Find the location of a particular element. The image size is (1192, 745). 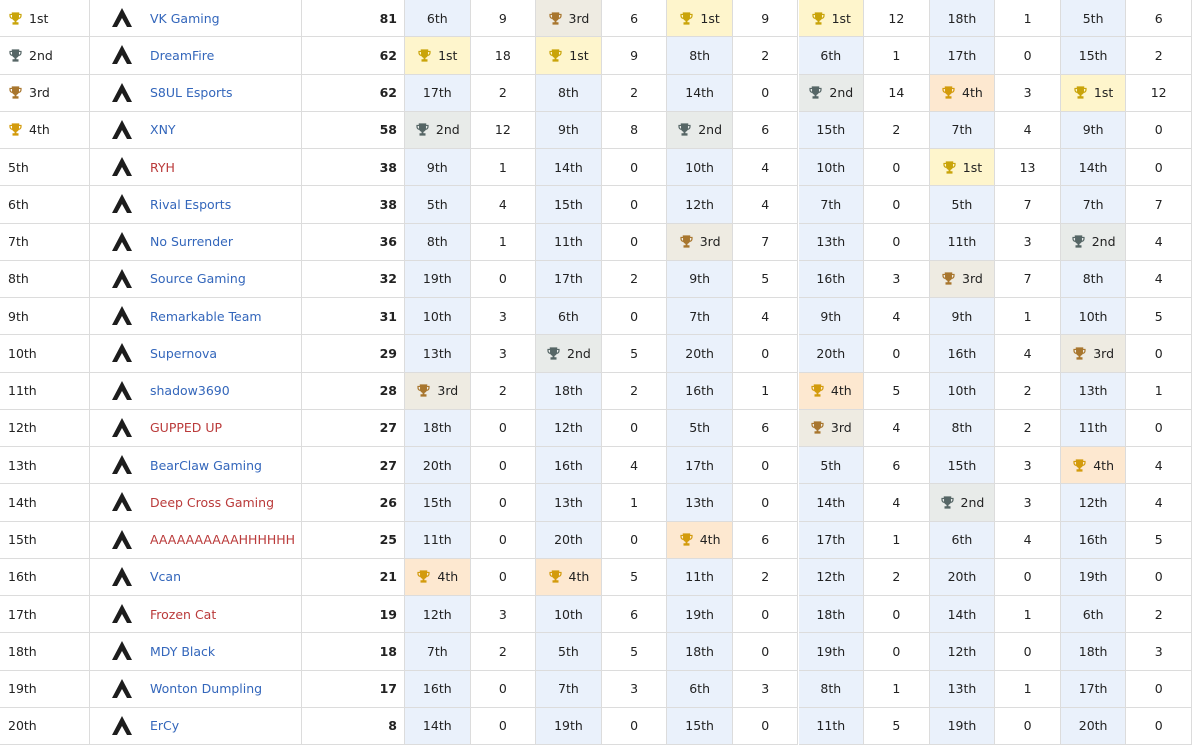

team-name: Remarkable Team is located at coordinates (206, 316).